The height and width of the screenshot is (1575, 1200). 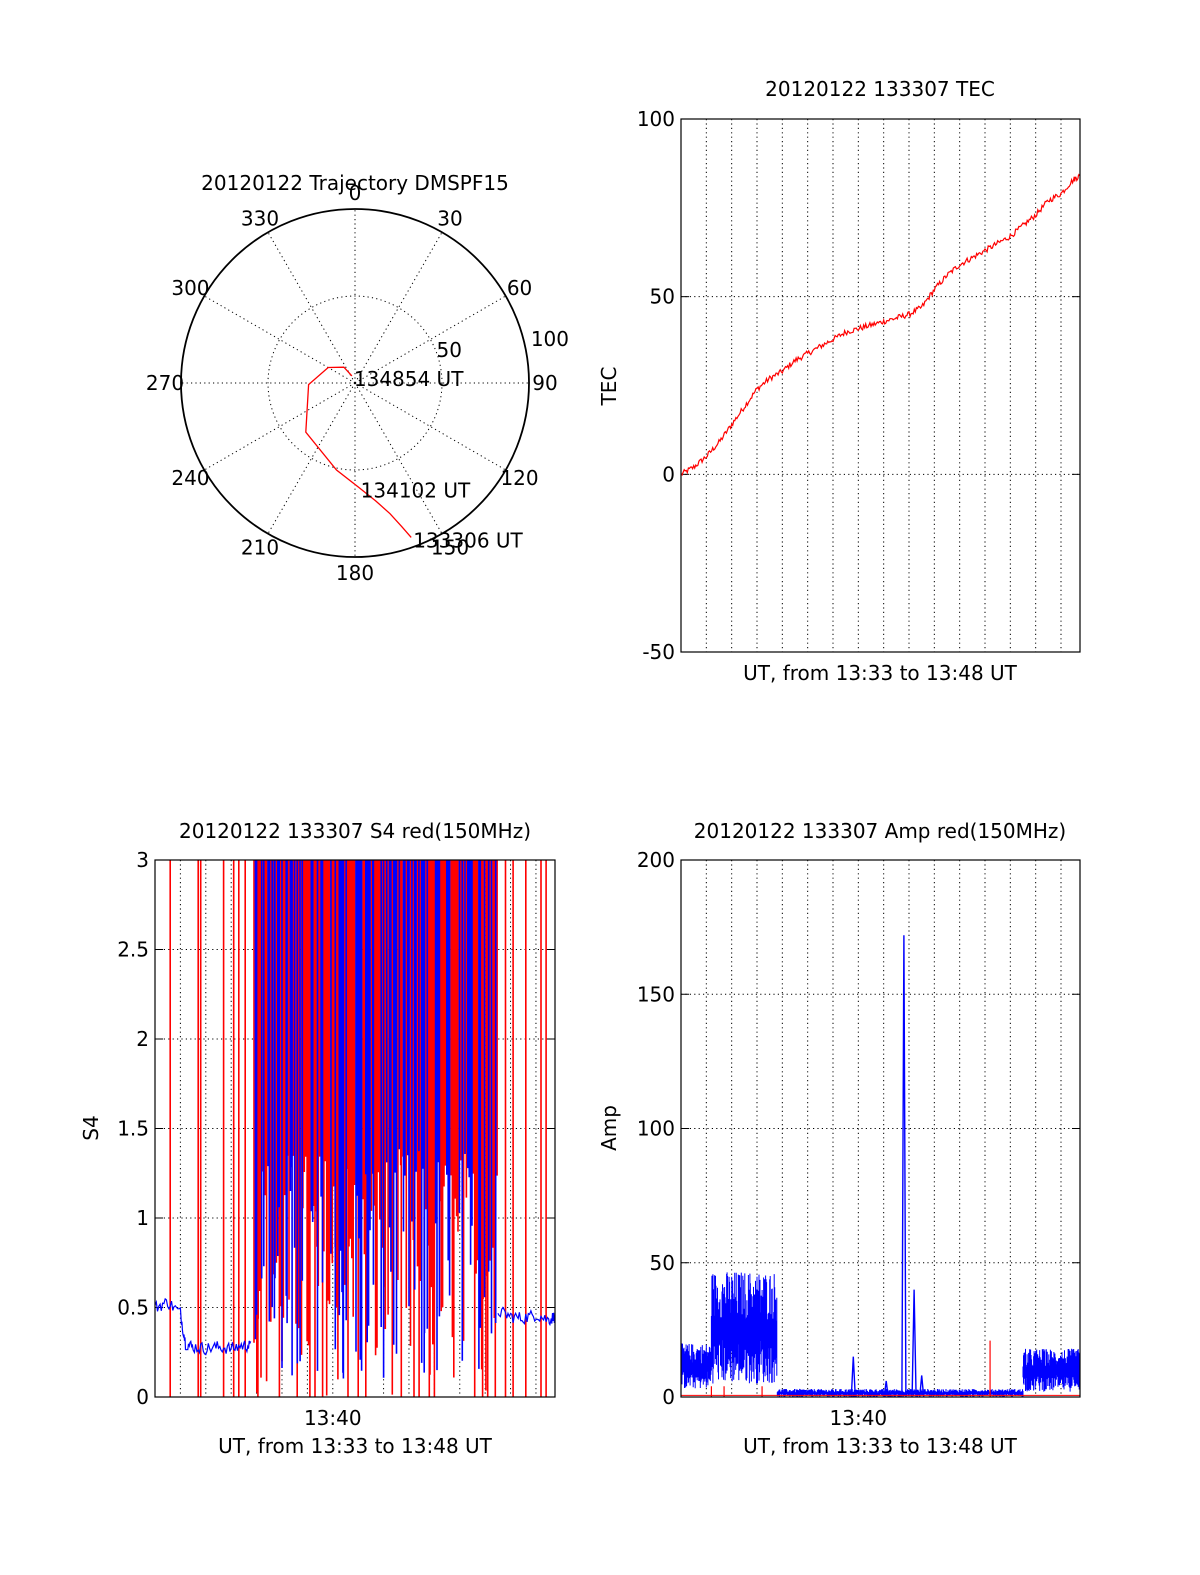 What do you see at coordinates (133, 950) in the screenshot?
I see `s4-y-tick-label: 2.5` at bounding box center [133, 950].